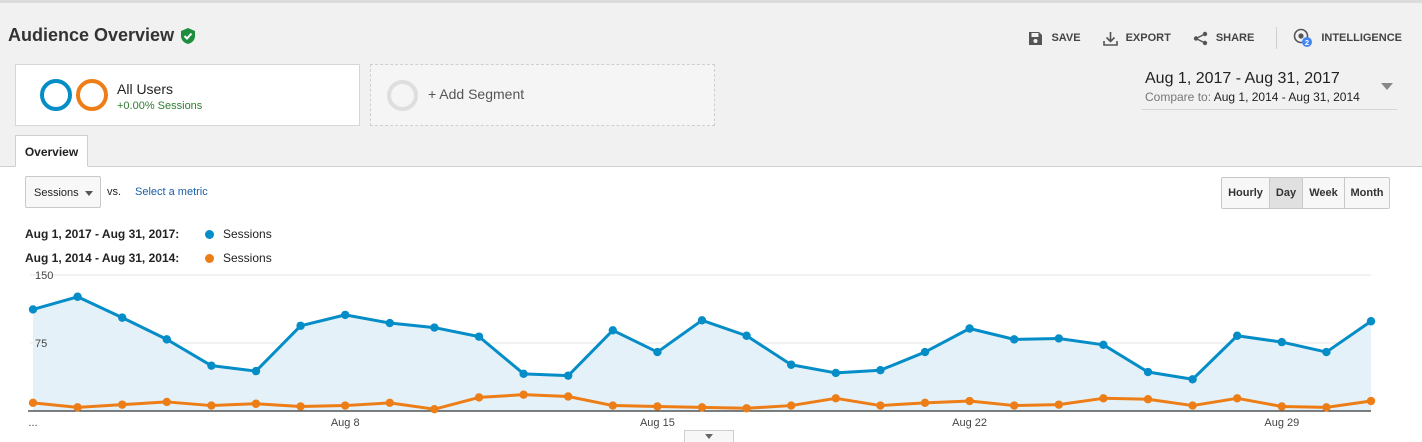 This screenshot has height=442, width=1422. Describe the element at coordinates (1277, 38) in the screenshot. I see `actions-divider` at that location.